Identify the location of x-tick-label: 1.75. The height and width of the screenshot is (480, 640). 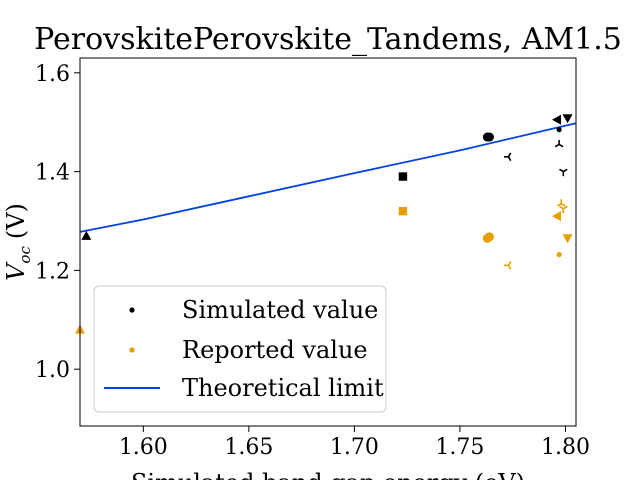
(459, 447).